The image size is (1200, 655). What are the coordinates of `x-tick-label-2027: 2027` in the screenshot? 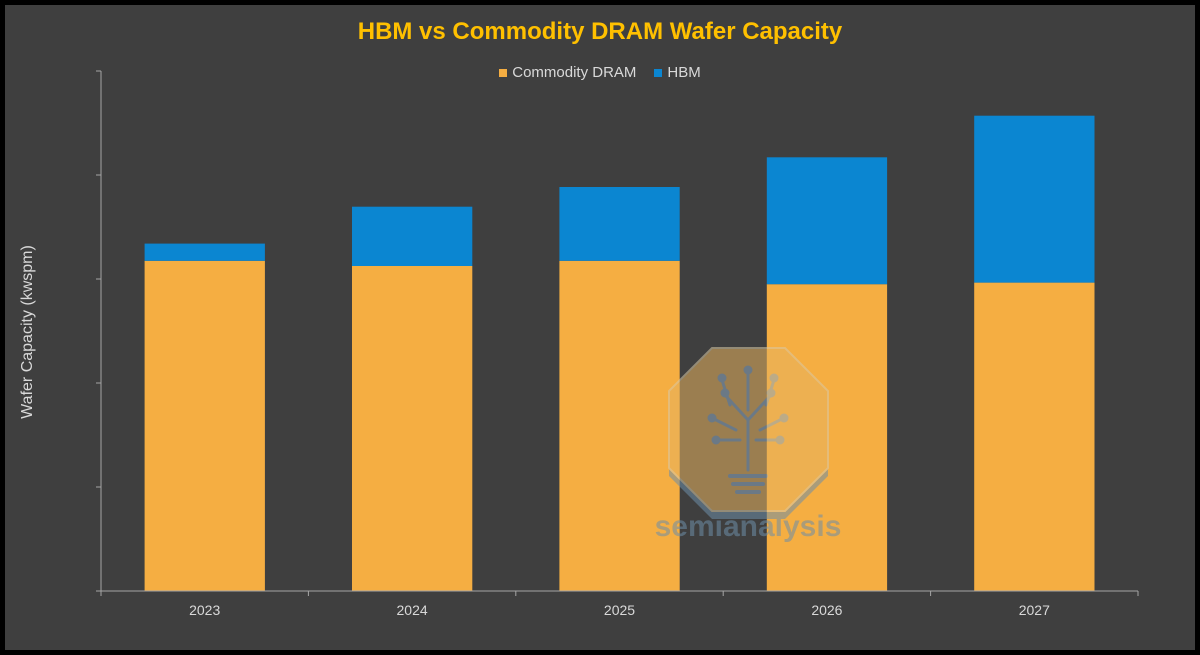 It's located at (1034, 610).